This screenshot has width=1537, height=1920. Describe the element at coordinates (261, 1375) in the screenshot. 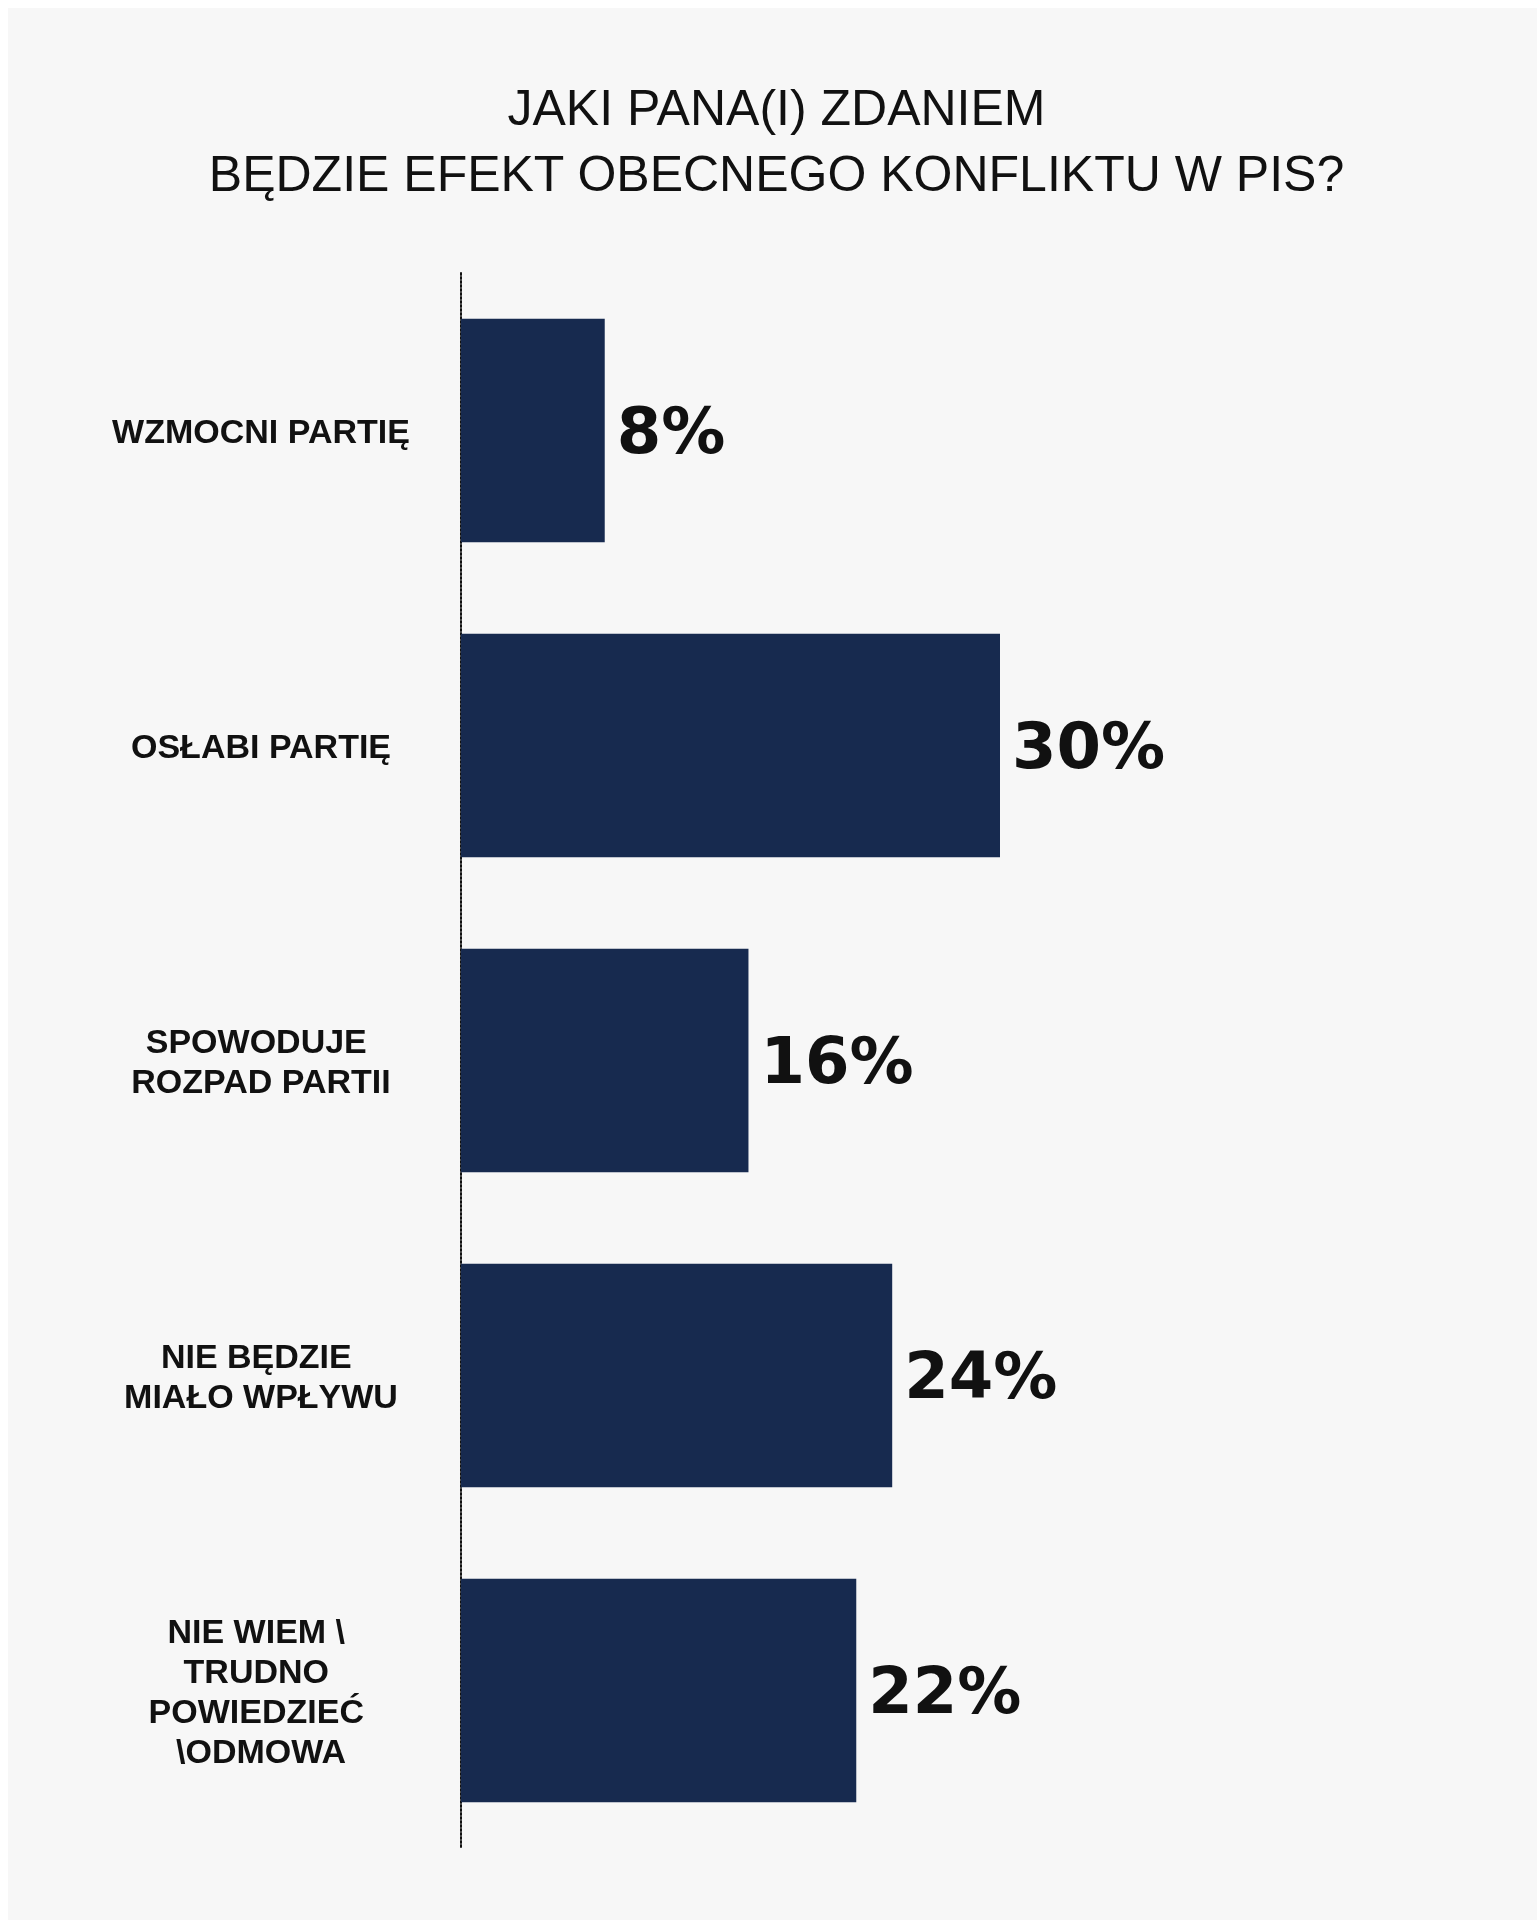

I see `y-tick-label: NIE BĘDZIE MIAŁO WPŁYWU` at that location.